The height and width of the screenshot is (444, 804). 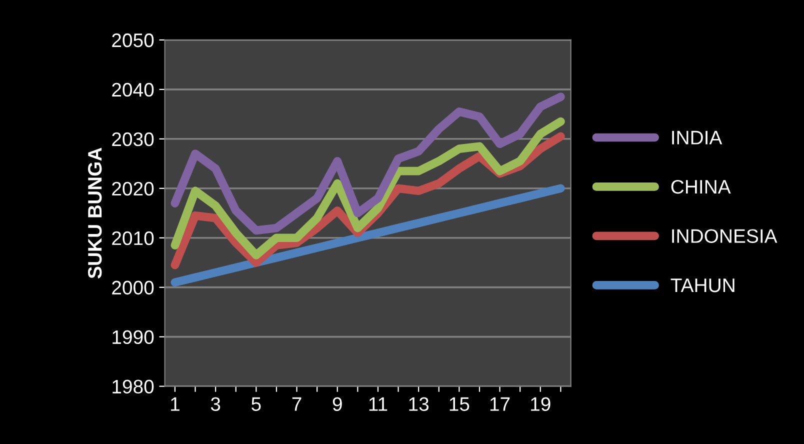 I want to click on y-tick-label: 2010, so click(x=133, y=238).